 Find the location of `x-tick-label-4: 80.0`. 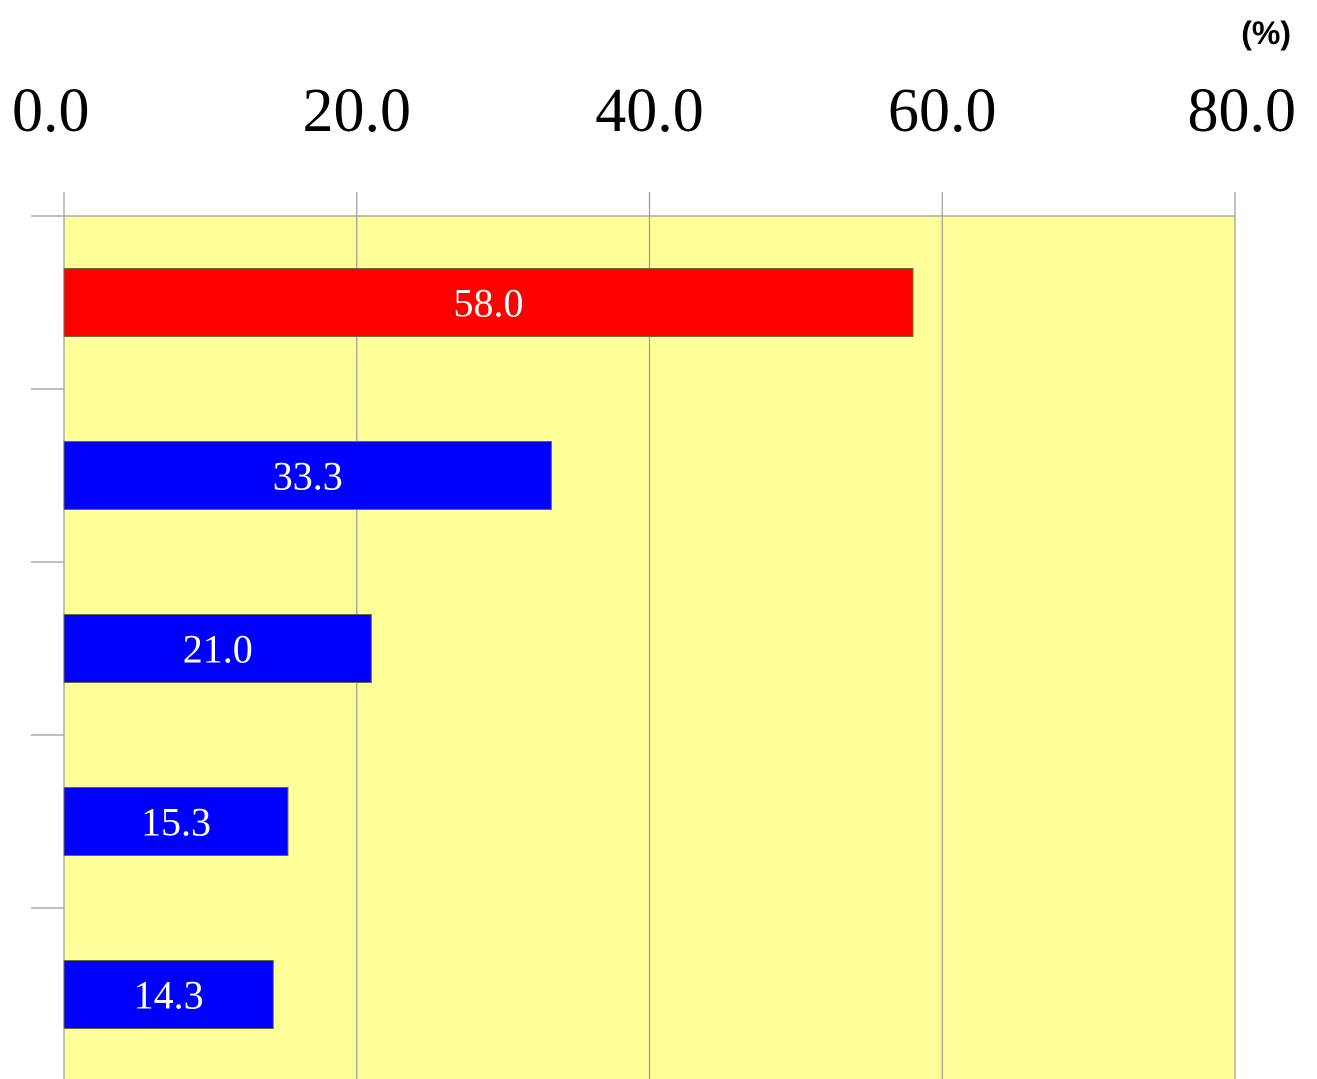

x-tick-label-4: 80.0 is located at coordinates (1242, 111).